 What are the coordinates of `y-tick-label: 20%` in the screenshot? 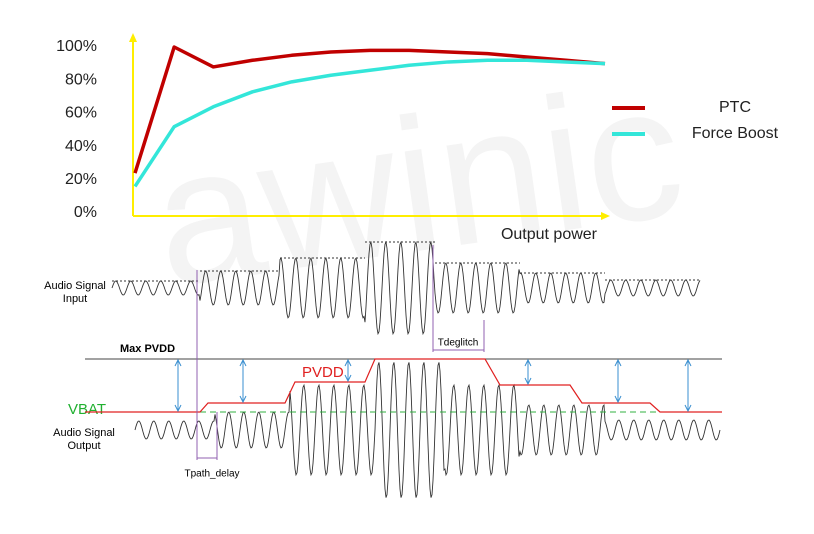 It's located at (81, 179).